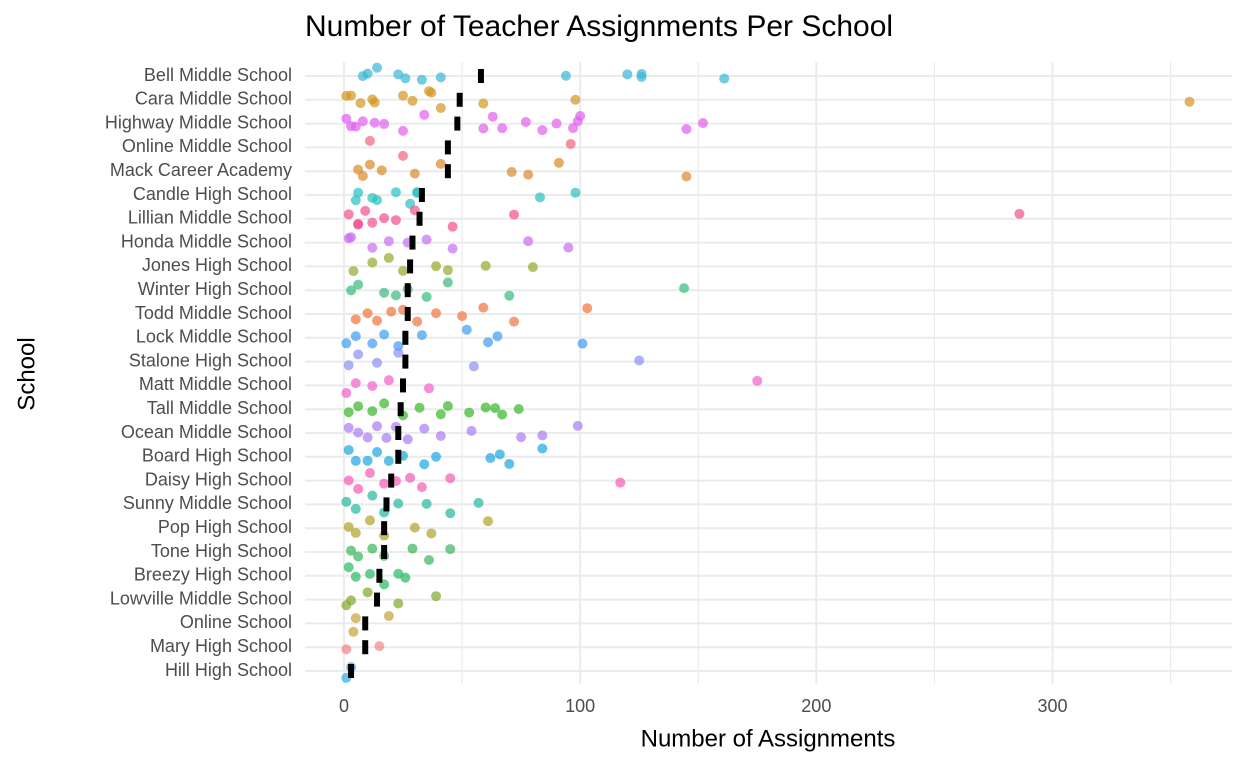 The width and height of the screenshot is (1248, 773). What do you see at coordinates (212, 194) in the screenshot?
I see `y-tick-label: Candle High School` at bounding box center [212, 194].